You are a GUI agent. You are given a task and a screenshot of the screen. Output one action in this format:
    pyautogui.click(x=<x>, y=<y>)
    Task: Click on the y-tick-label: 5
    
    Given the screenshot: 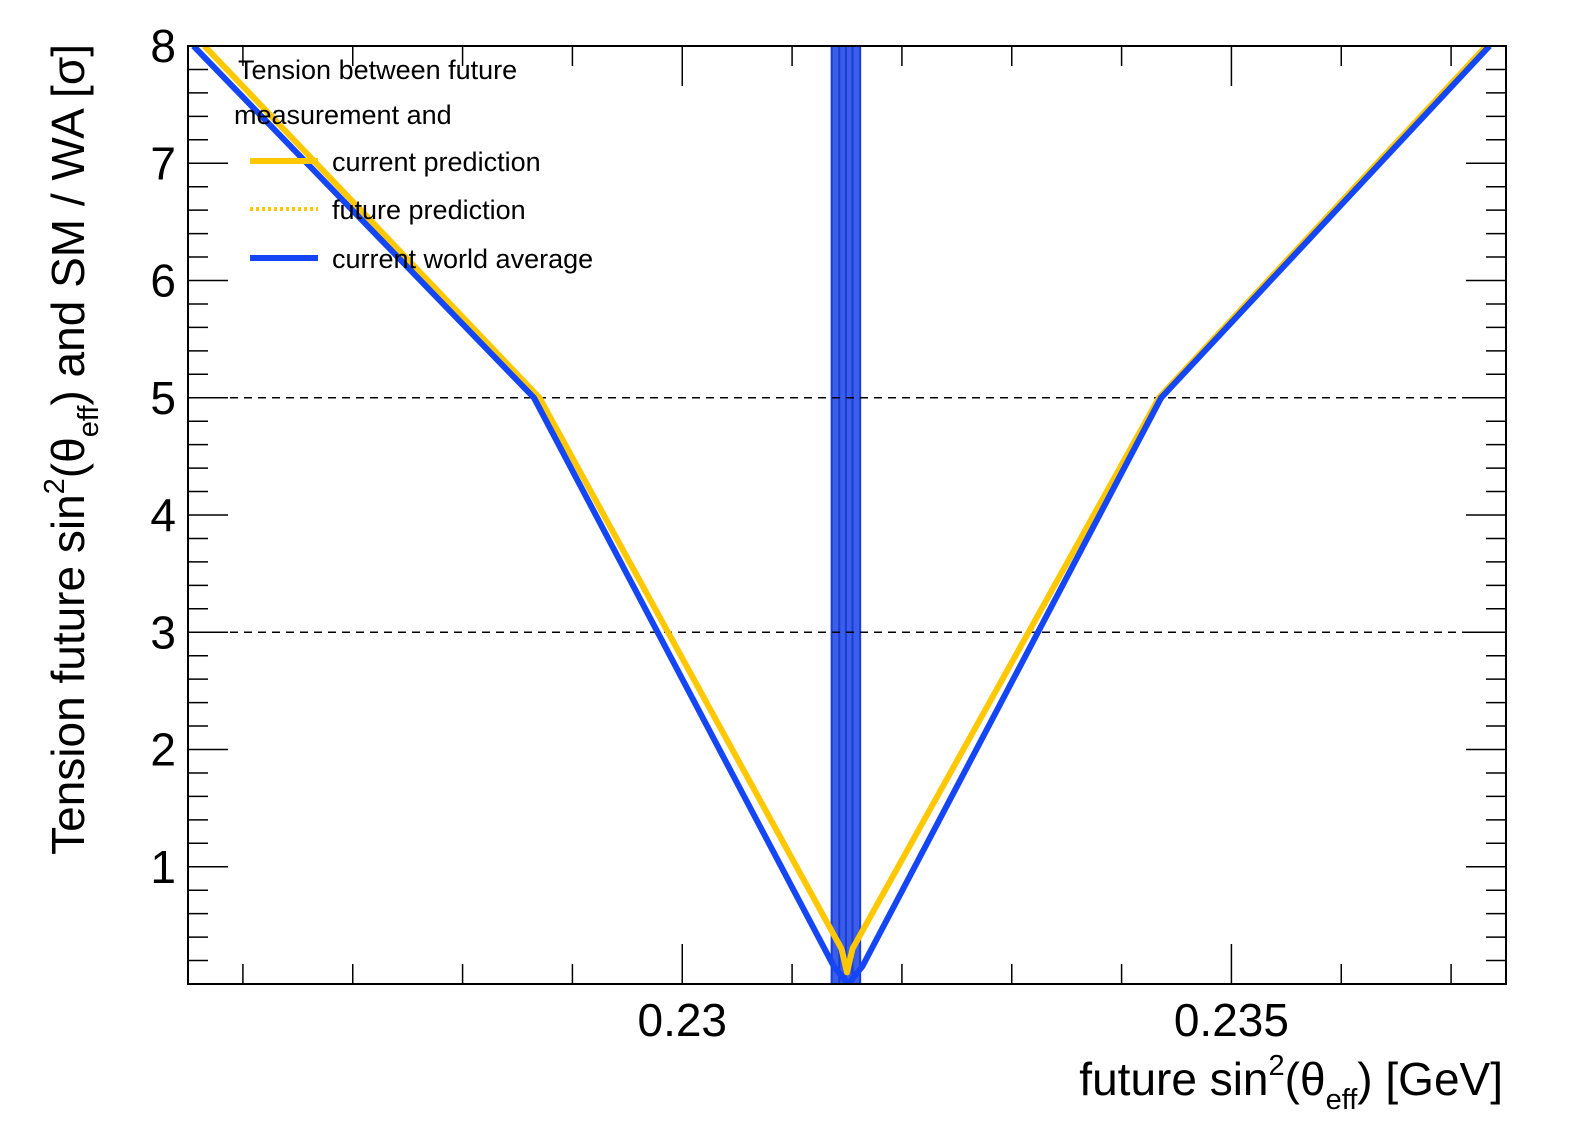 What is the action you would take?
    pyautogui.click(x=163, y=398)
    